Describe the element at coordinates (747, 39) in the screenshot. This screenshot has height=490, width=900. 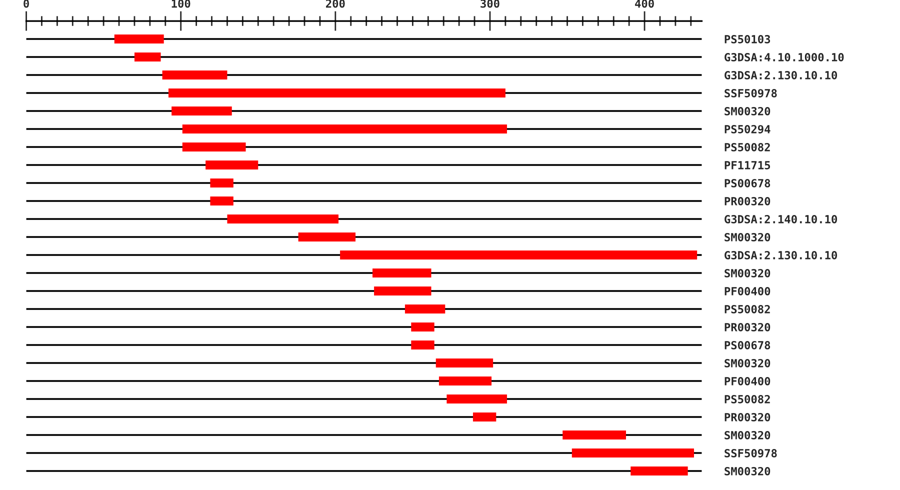
I see `y-tick-label: PS50103` at that location.